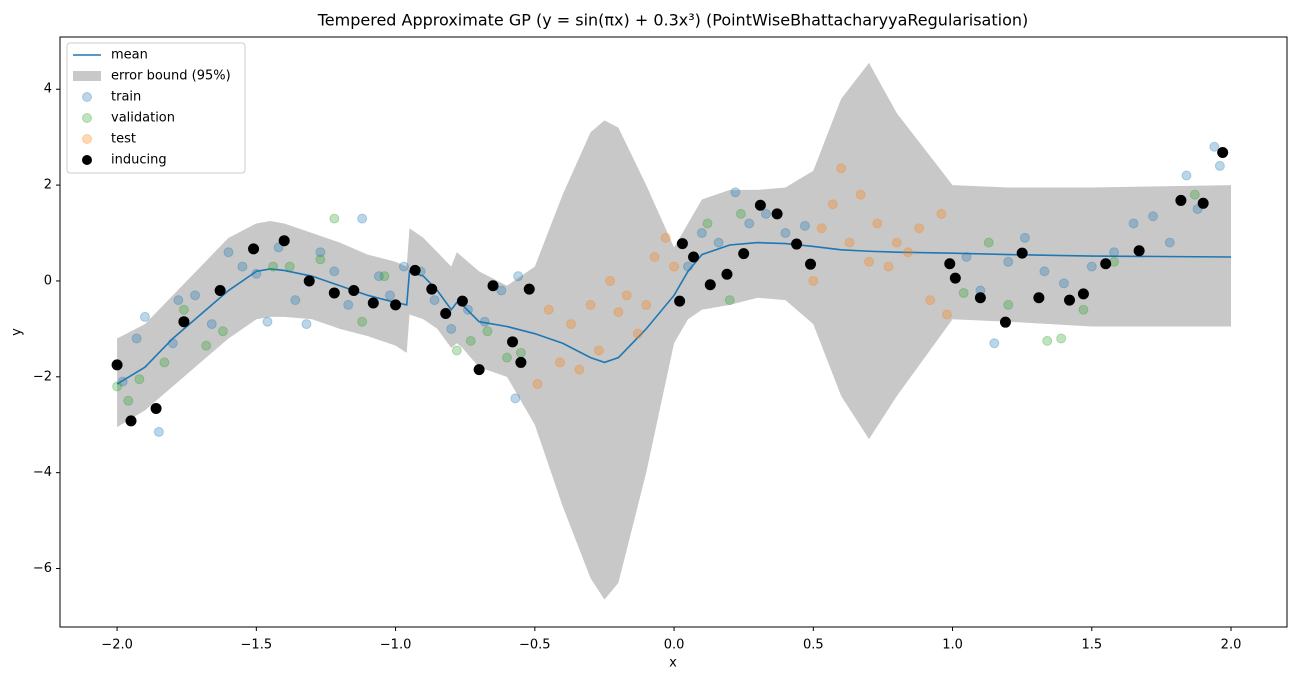 The image size is (1296, 684). What do you see at coordinates (126, 97) in the screenshot?
I see `legend-label: train` at bounding box center [126, 97].